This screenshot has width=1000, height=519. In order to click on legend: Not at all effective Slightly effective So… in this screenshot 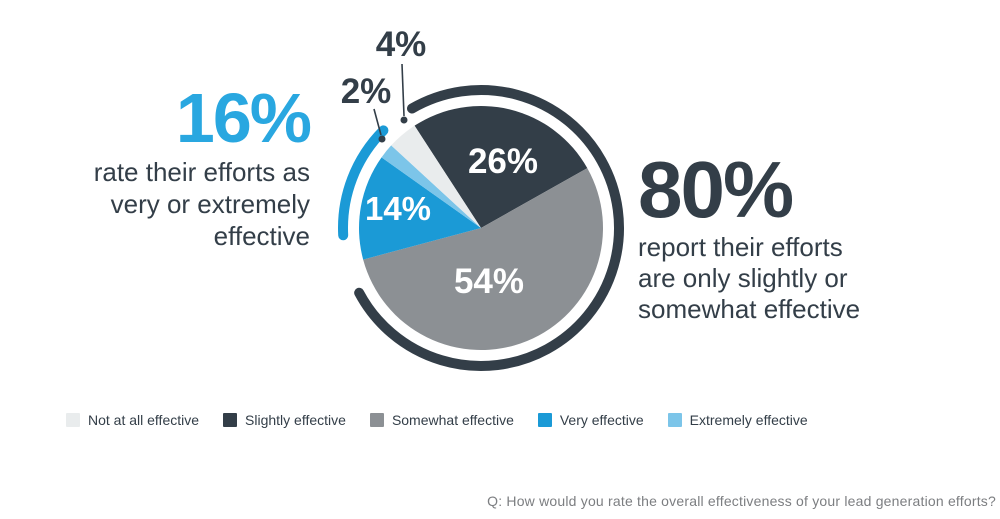, I will do `click(437, 420)`.